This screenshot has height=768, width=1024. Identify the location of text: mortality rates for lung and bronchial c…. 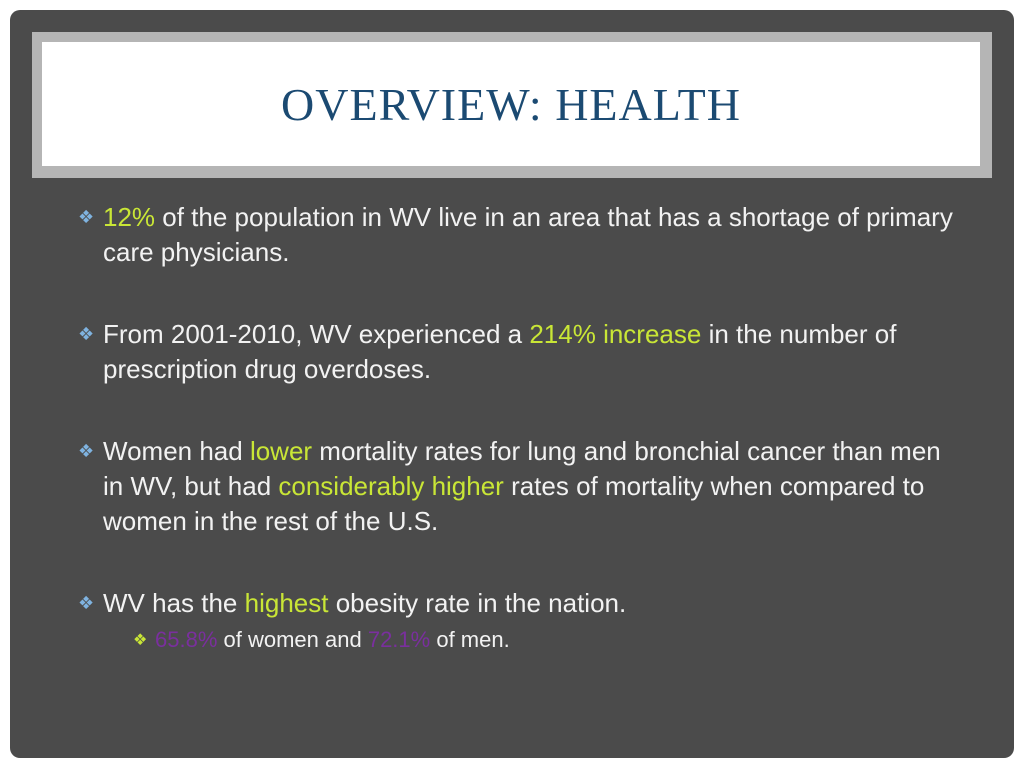
(522, 468).